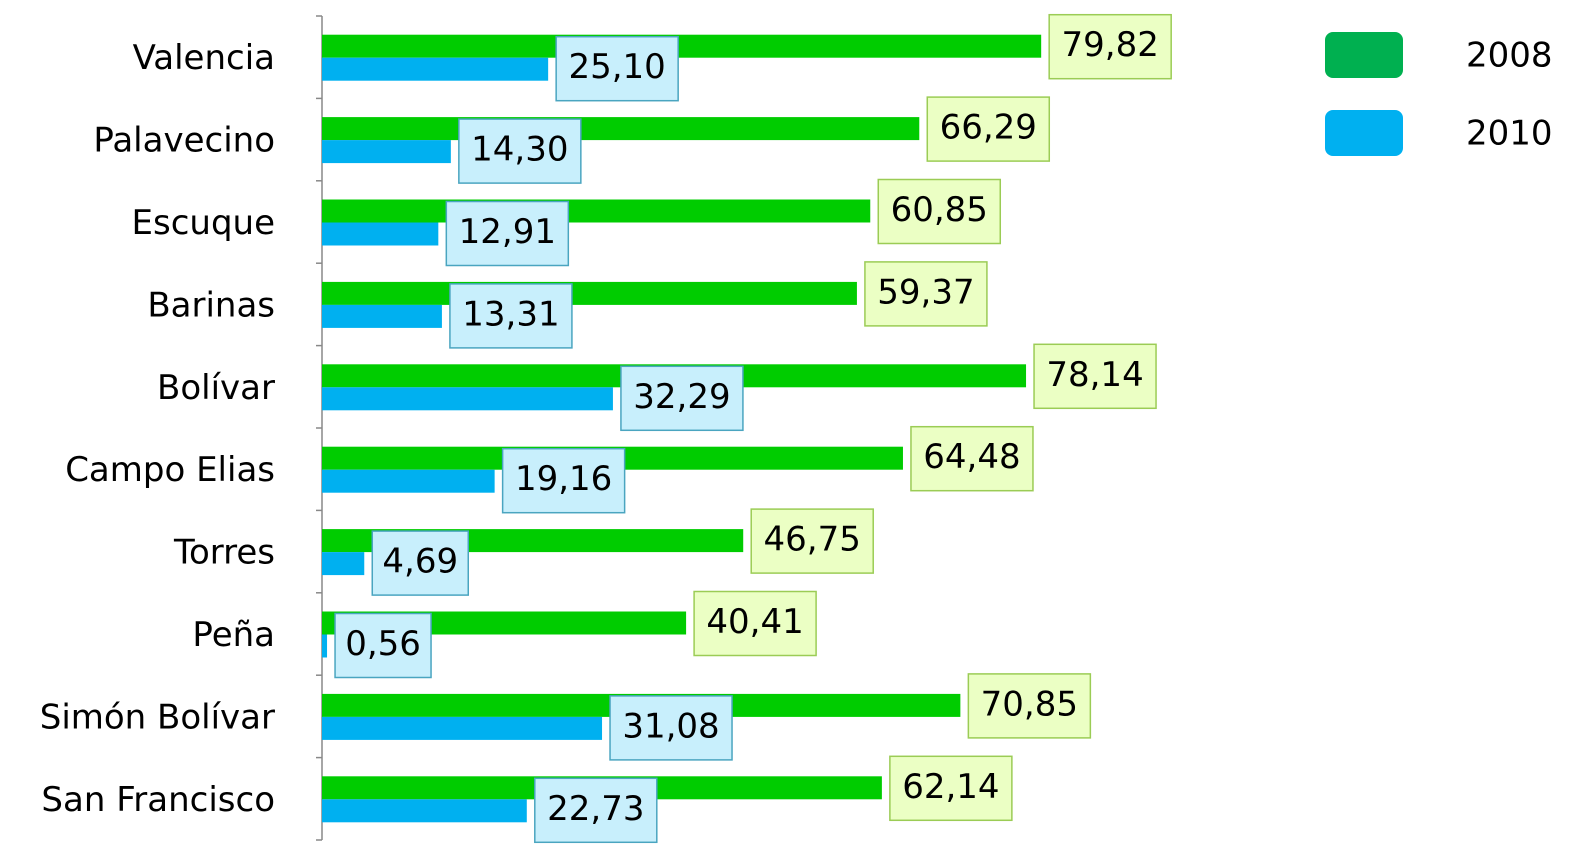  Describe the element at coordinates (204, 58) in the screenshot. I see `category-label: Valencia` at that location.